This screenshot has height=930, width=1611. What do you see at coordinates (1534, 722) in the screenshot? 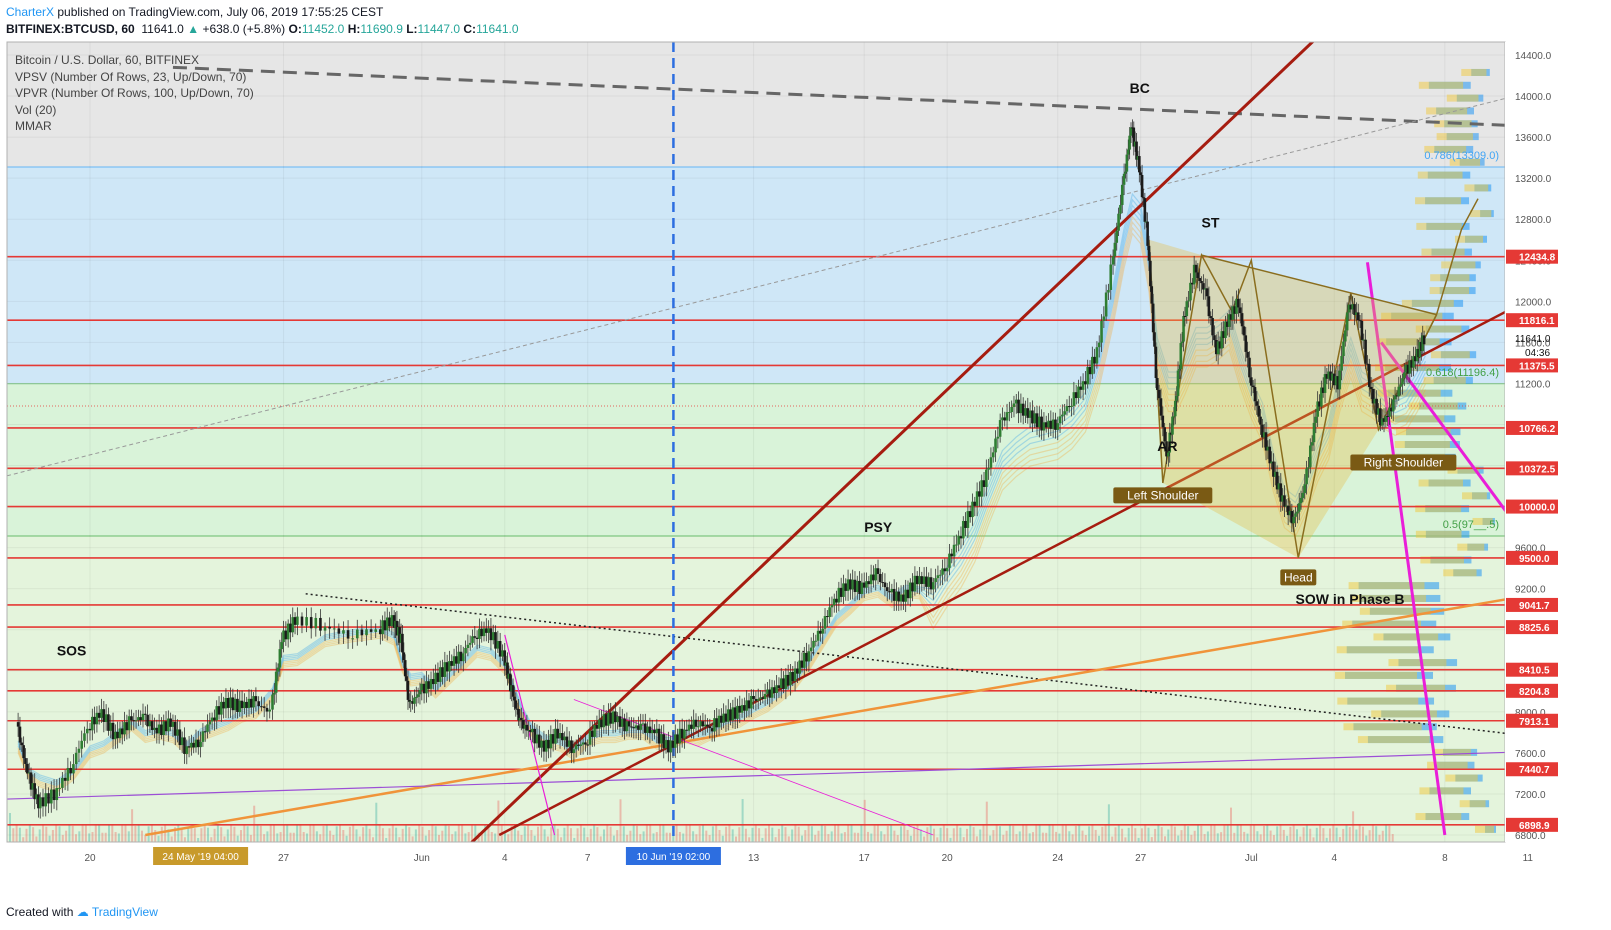
I see `level-price-tag: 7913.1` at bounding box center [1534, 722].